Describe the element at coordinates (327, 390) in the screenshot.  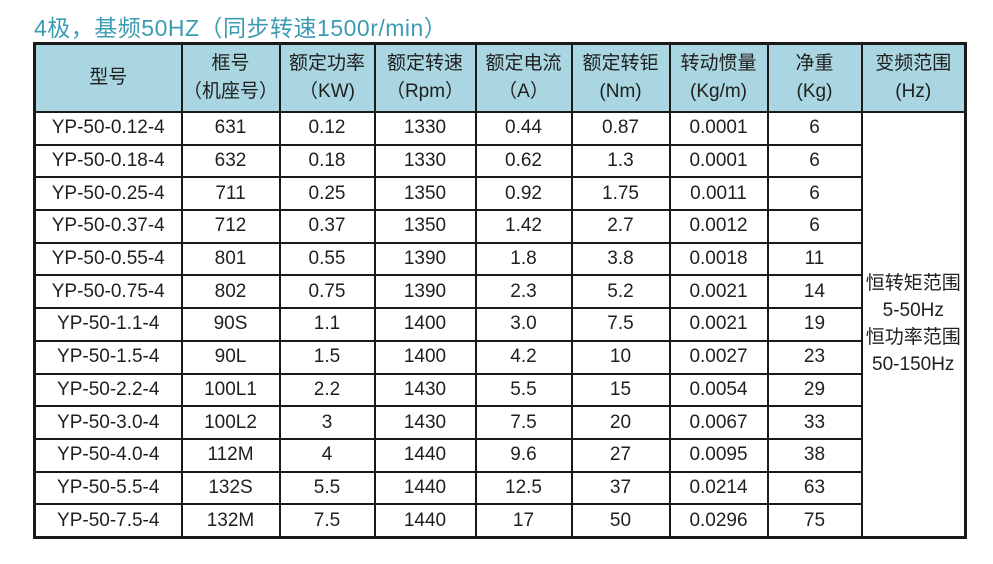
I see `table-cell: 2.2` at that location.